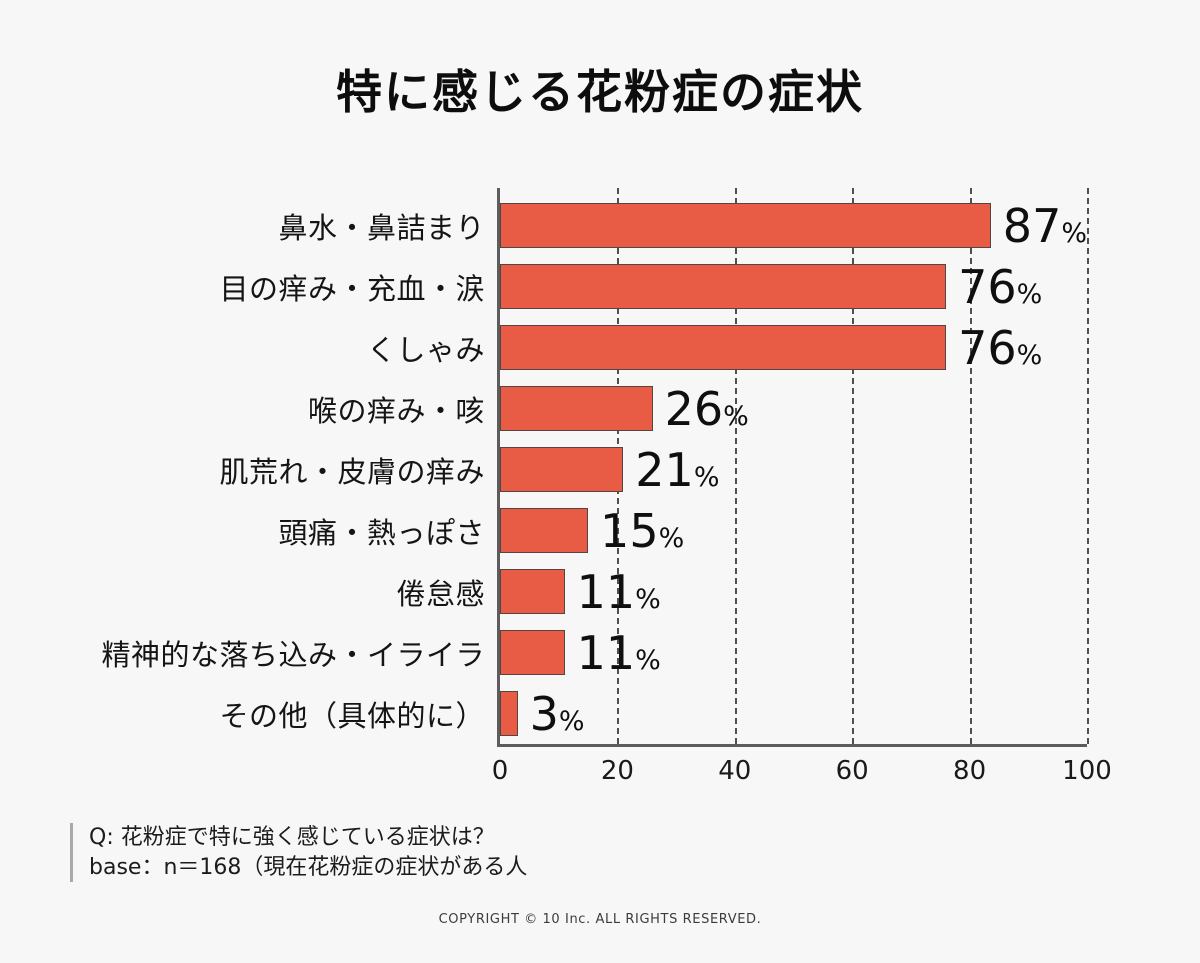 Image resolution: width=1200 pixels, height=963 pixels. I want to click on x-axis-tick-label: 40, so click(735, 771).